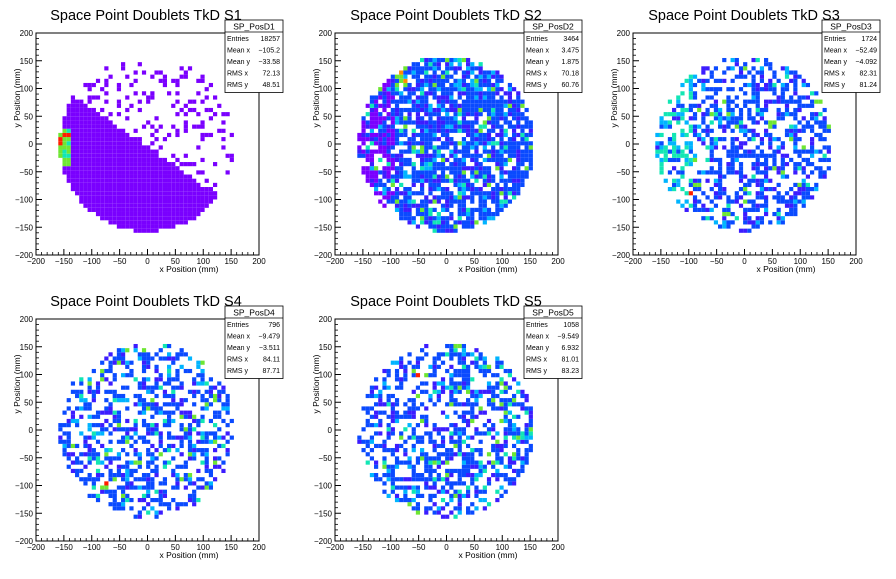  What do you see at coordinates (571, 325) in the screenshot?
I see `stats-value: 1058` at bounding box center [571, 325].